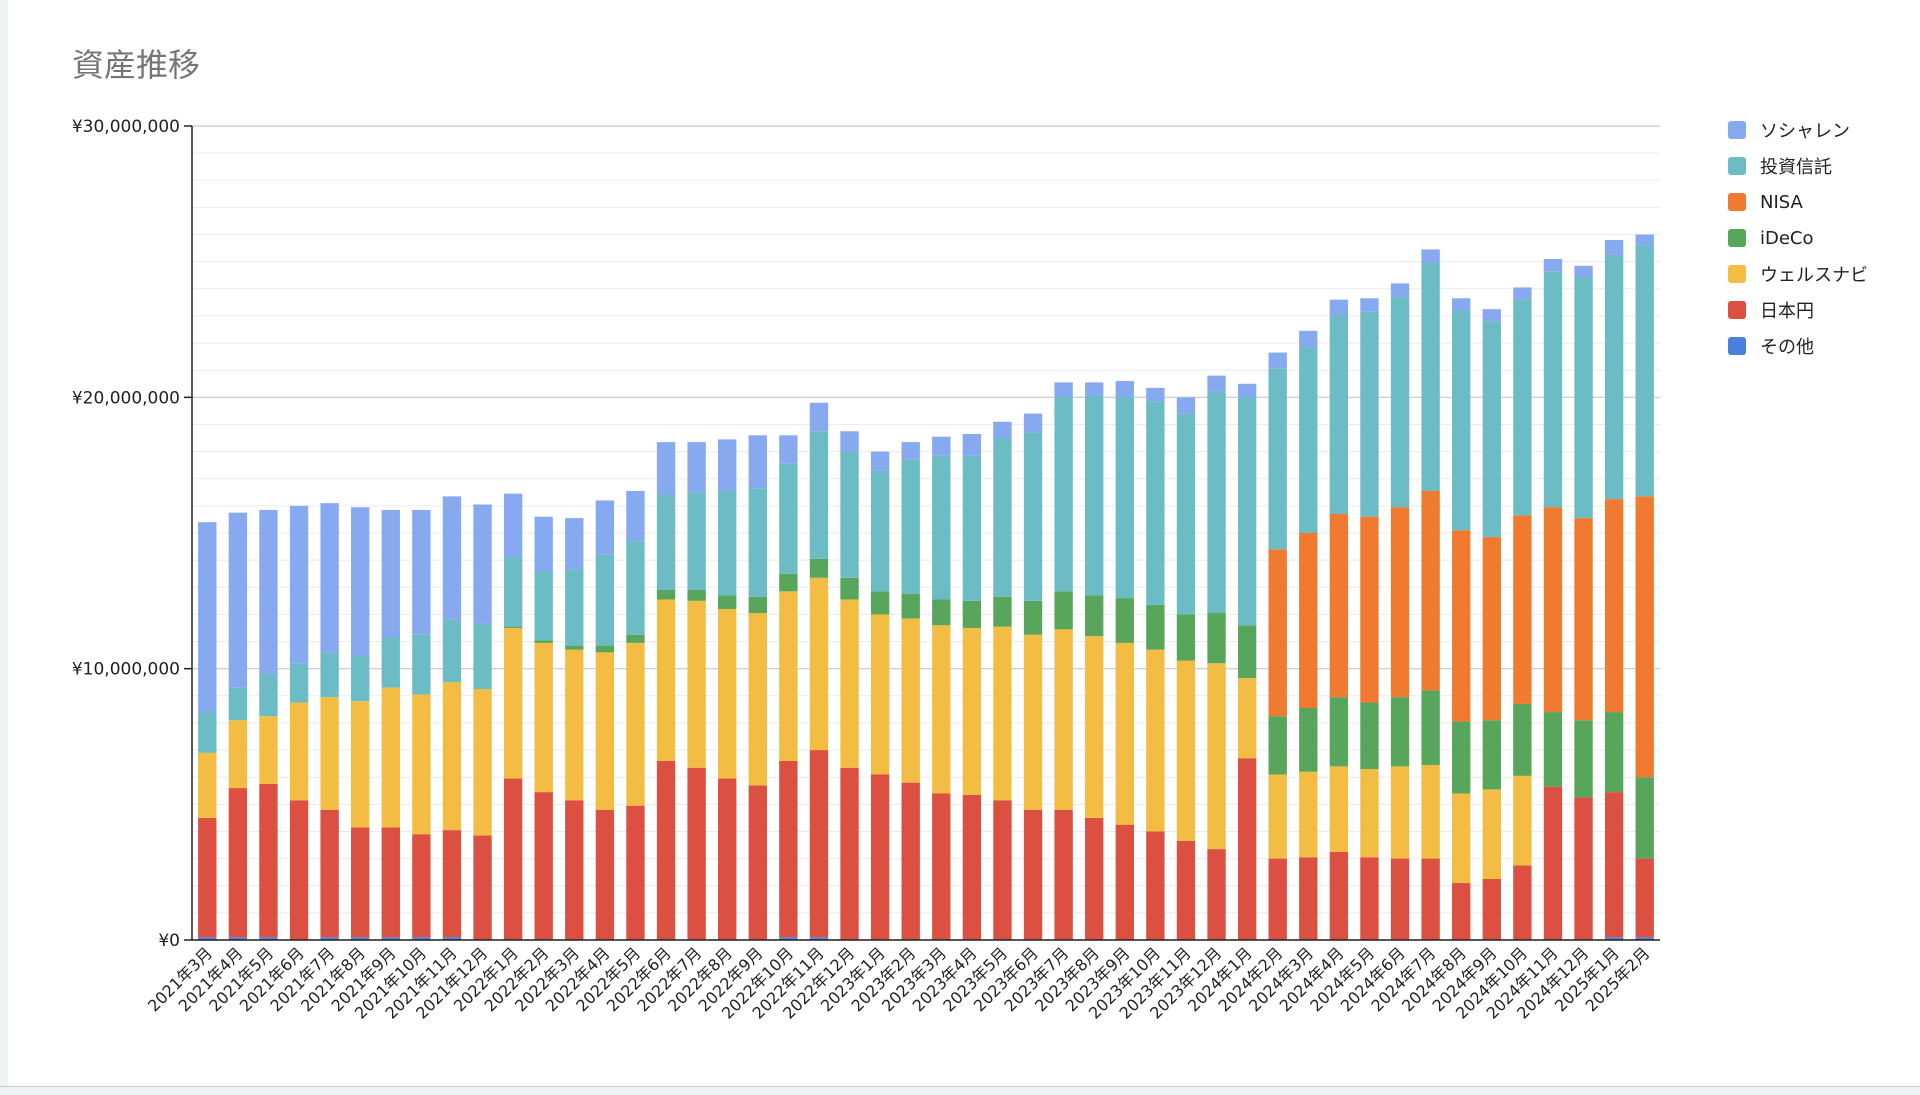  Describe the element at coordinates (1798, 238) in the screenshot. I see `legend-item: iDeCo` at that location.